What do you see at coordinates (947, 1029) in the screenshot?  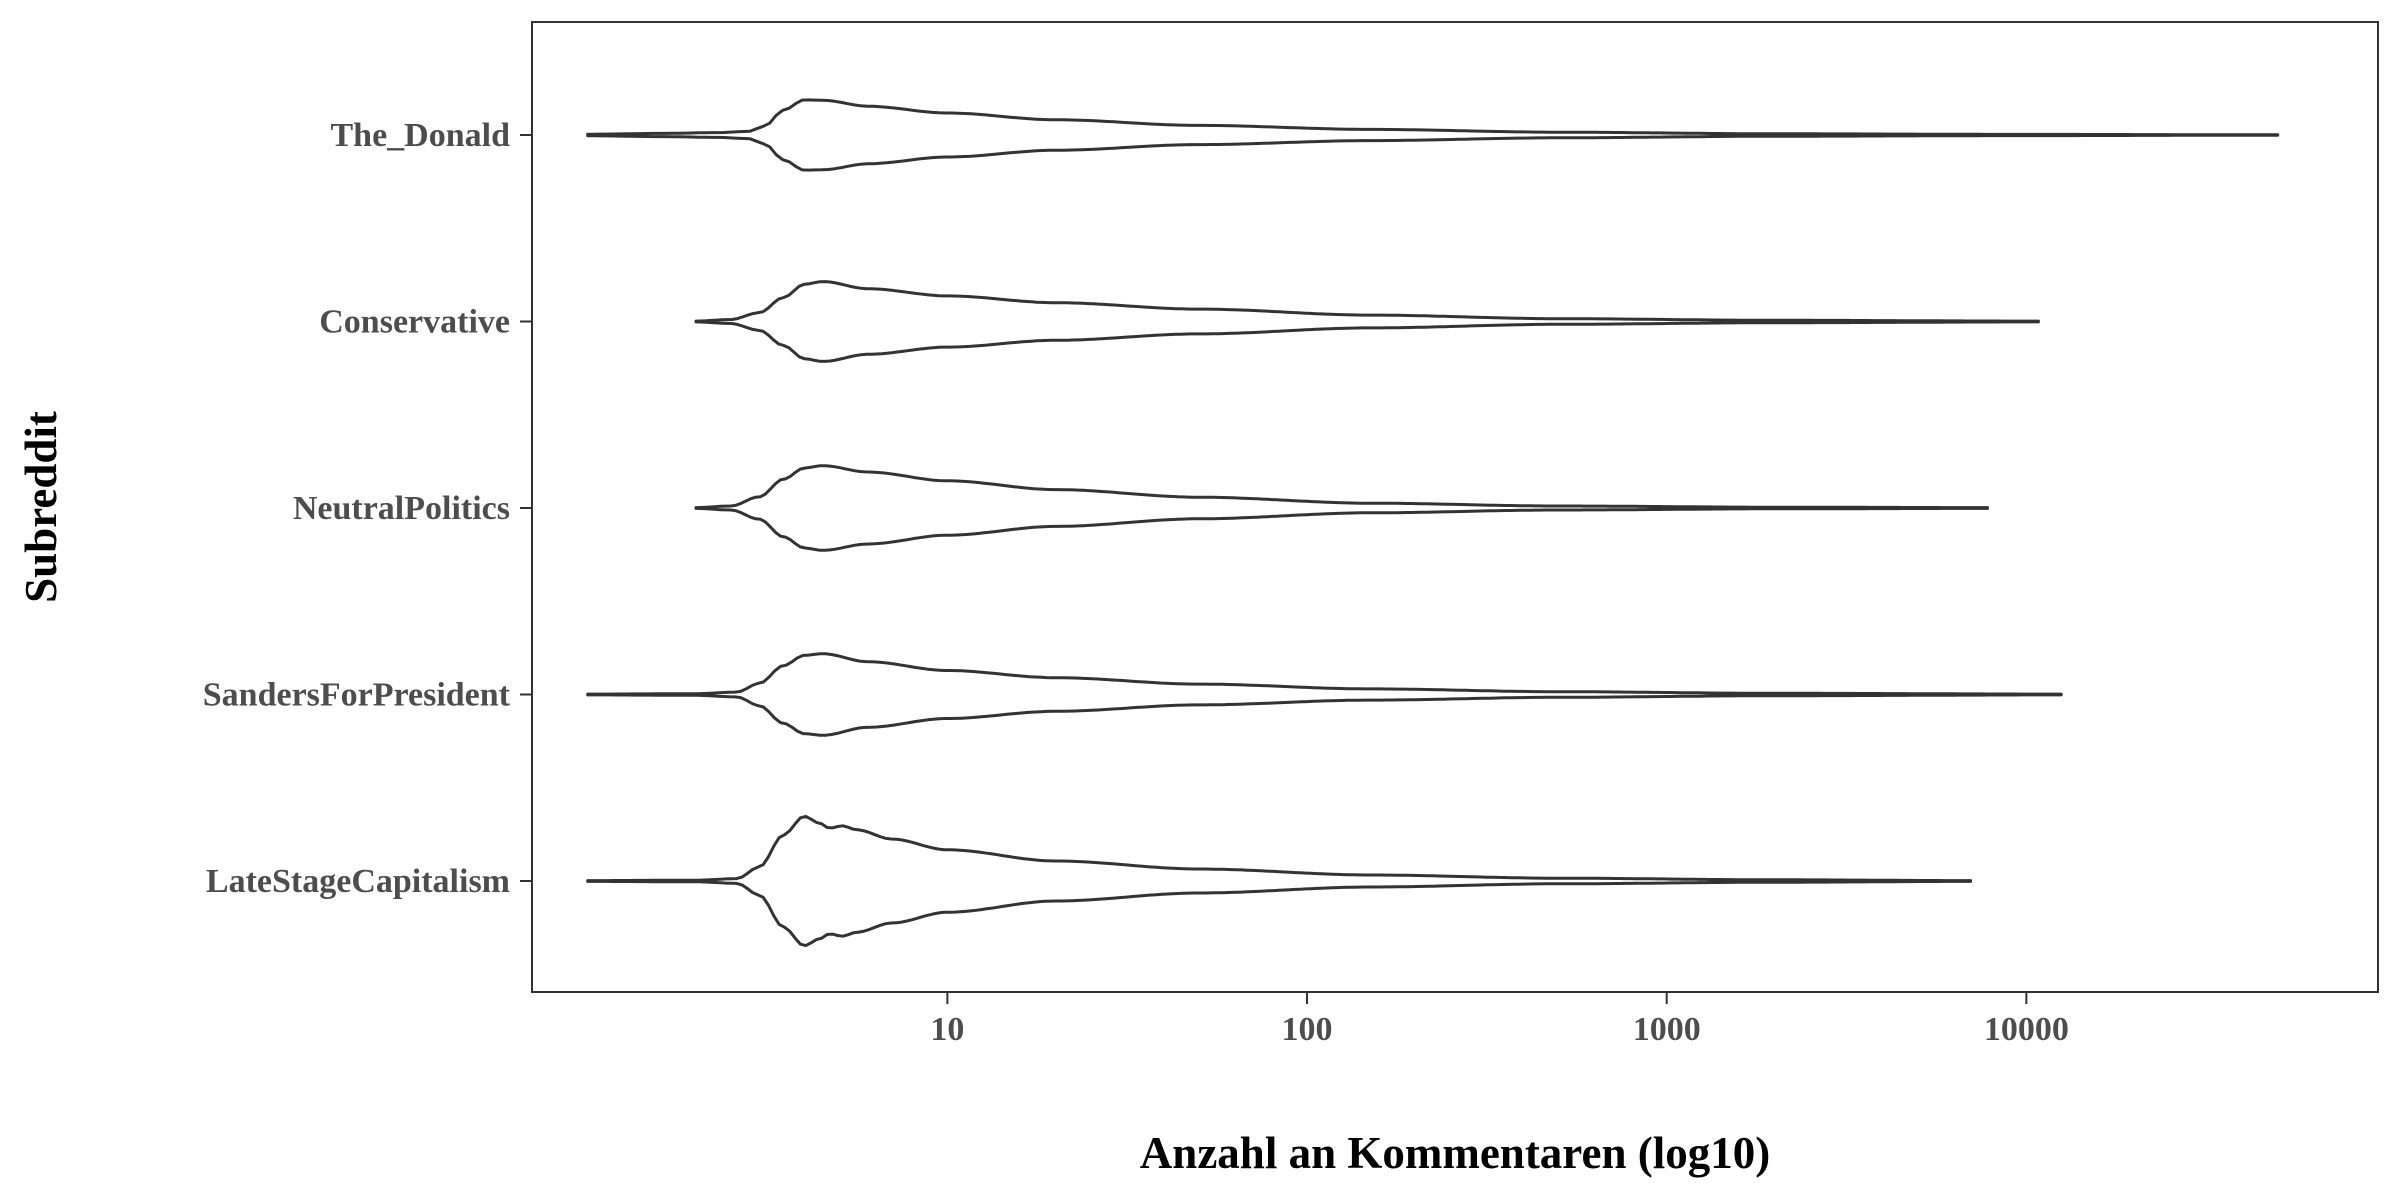 I see `x-tick-label: 10` at bounding box center [947, 1029].